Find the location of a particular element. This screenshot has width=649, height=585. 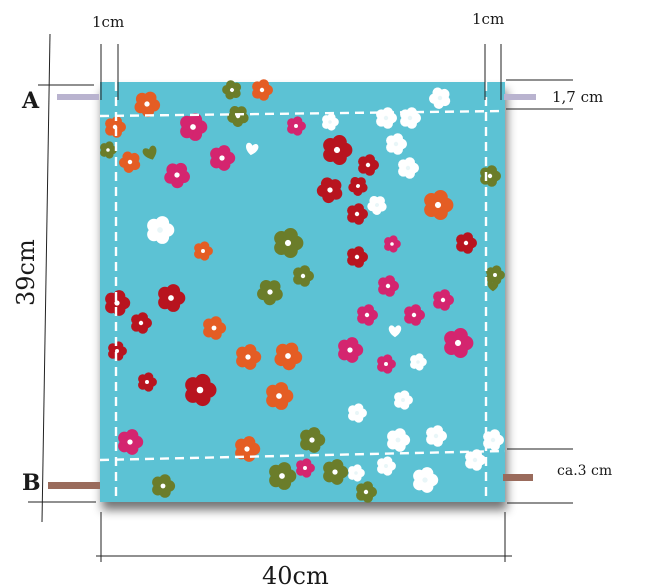

point-b-label: B is located at coordinates (31, 483).